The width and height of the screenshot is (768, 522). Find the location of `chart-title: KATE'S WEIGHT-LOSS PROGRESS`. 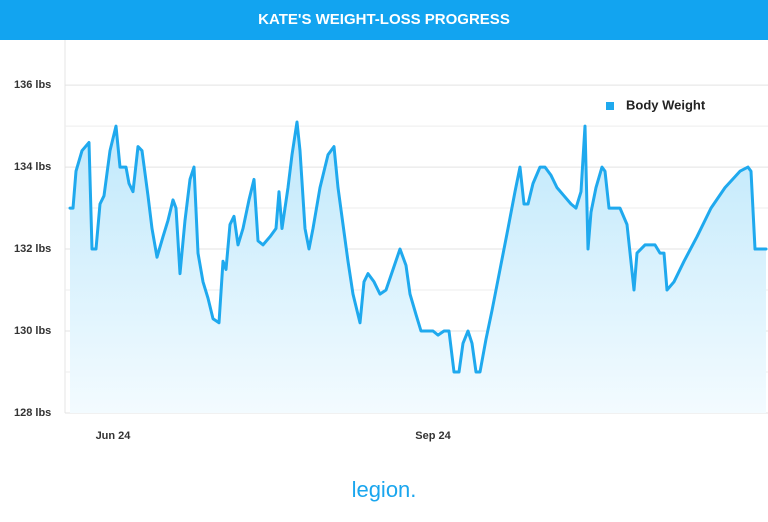

chart-title: KATE'S WEIGHT-LOSS PROGRESS is located at coordinates (384, 19).